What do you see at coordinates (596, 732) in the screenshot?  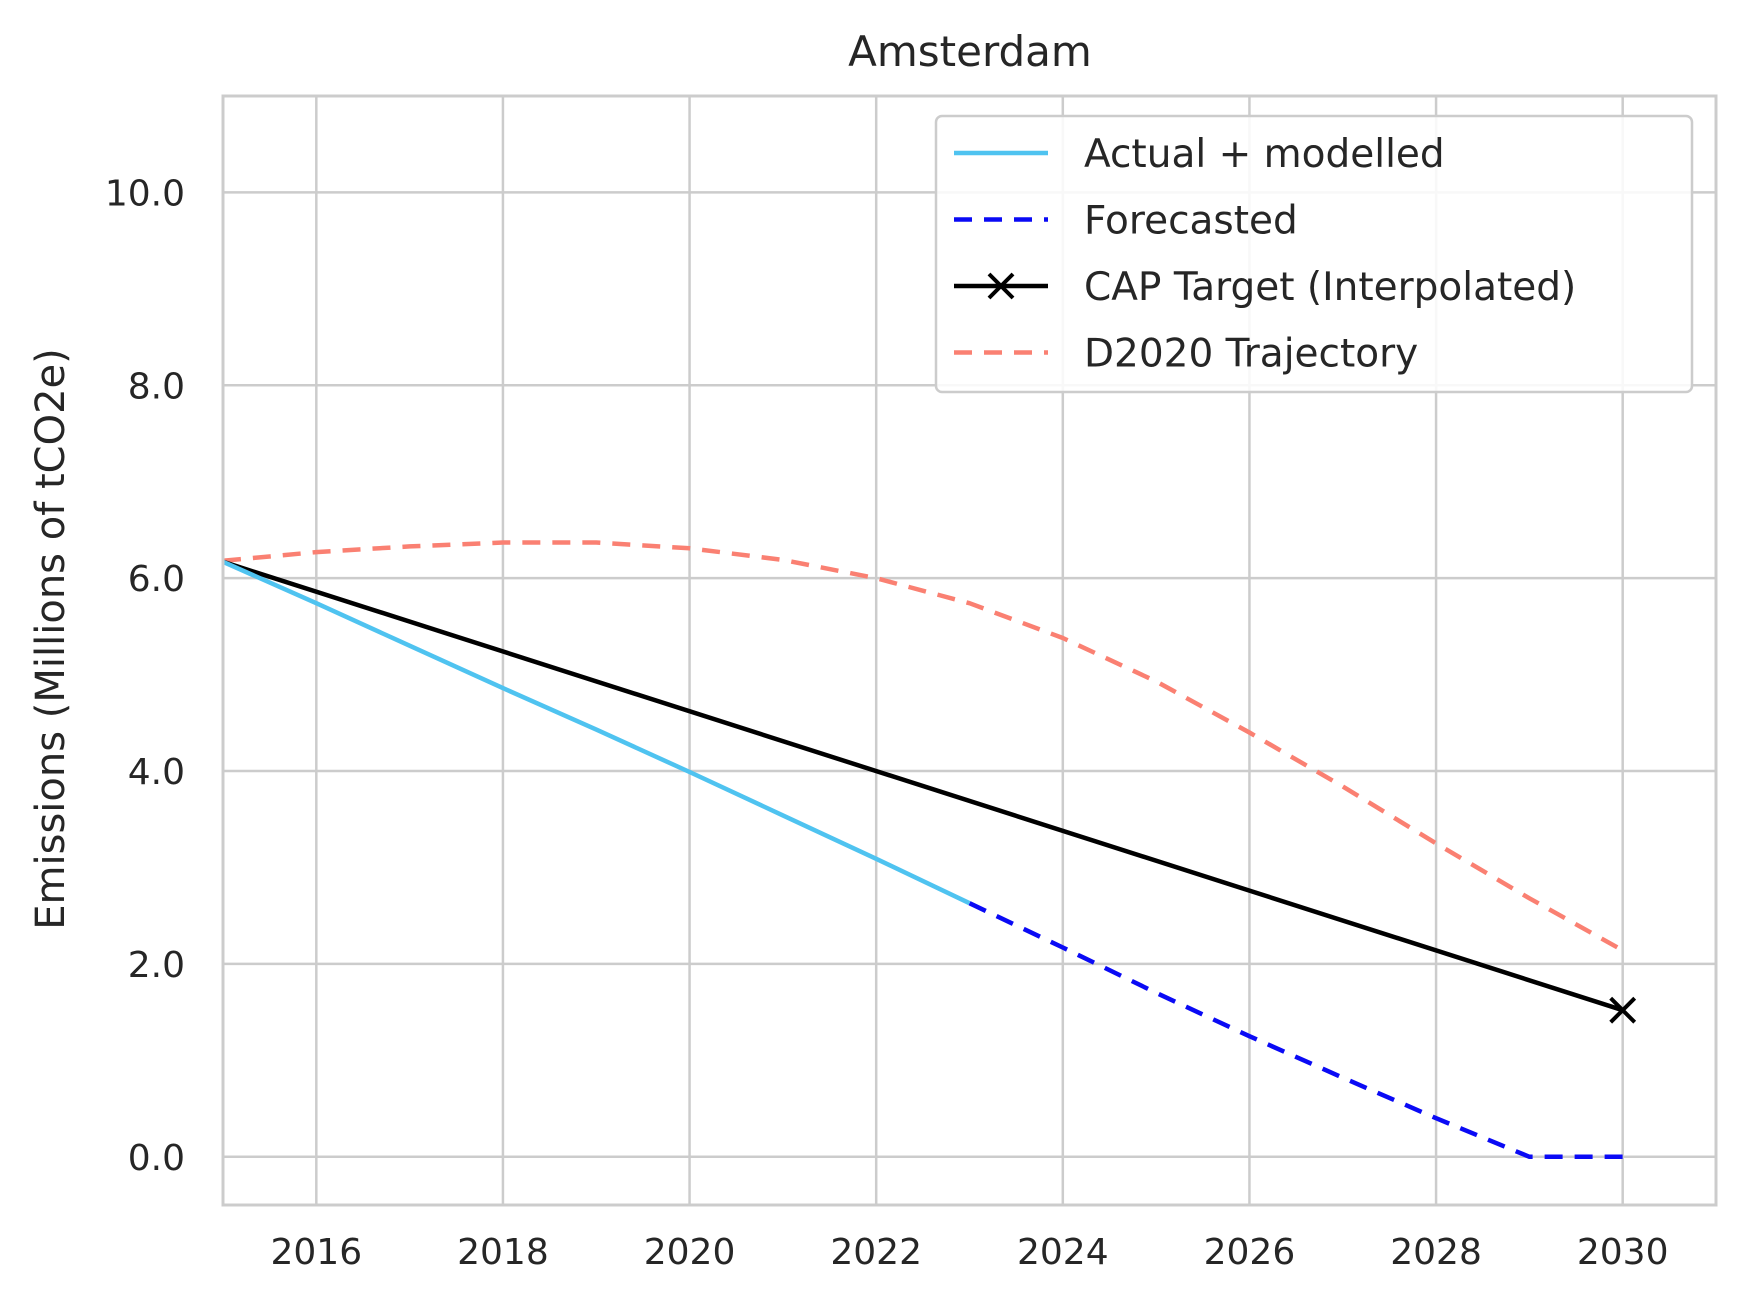 I see `series-line-actual-modelled` at bounding box center [596, 732].